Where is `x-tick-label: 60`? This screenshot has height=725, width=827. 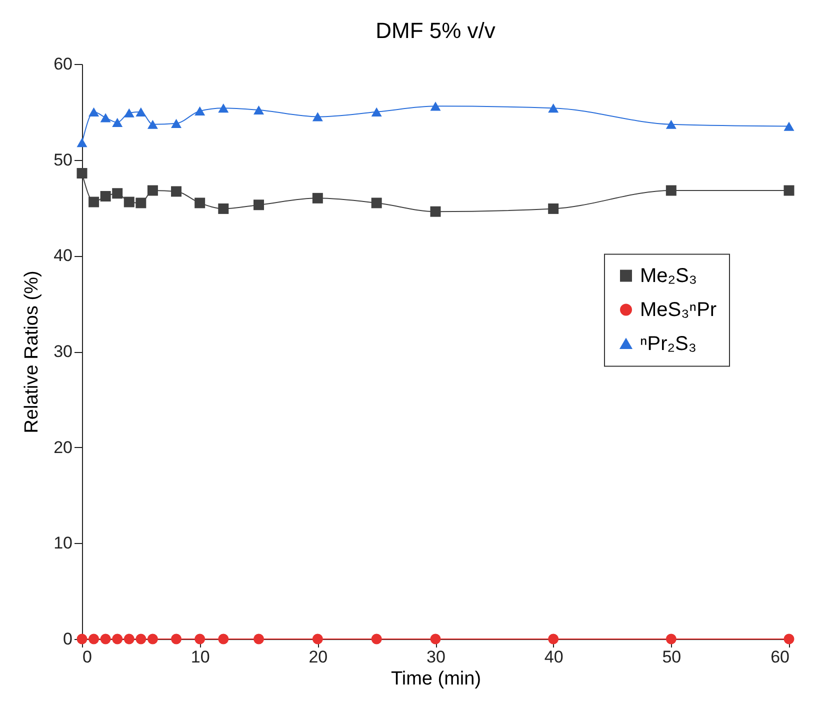
x-tick-label: 60 is located at coordinates (780, 657).